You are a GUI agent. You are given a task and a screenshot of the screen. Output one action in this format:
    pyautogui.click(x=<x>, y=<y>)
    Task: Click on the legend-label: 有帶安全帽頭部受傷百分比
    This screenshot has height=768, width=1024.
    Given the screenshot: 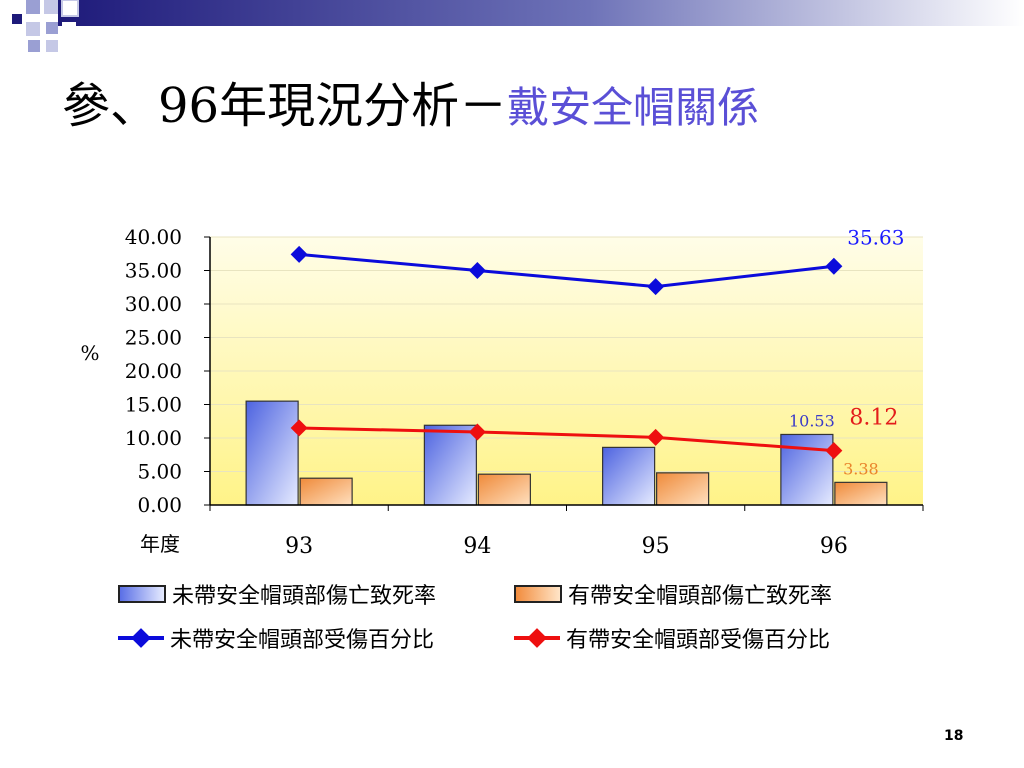 What is the action you would take?
    pyautogui.click(x=698, y=640)
    